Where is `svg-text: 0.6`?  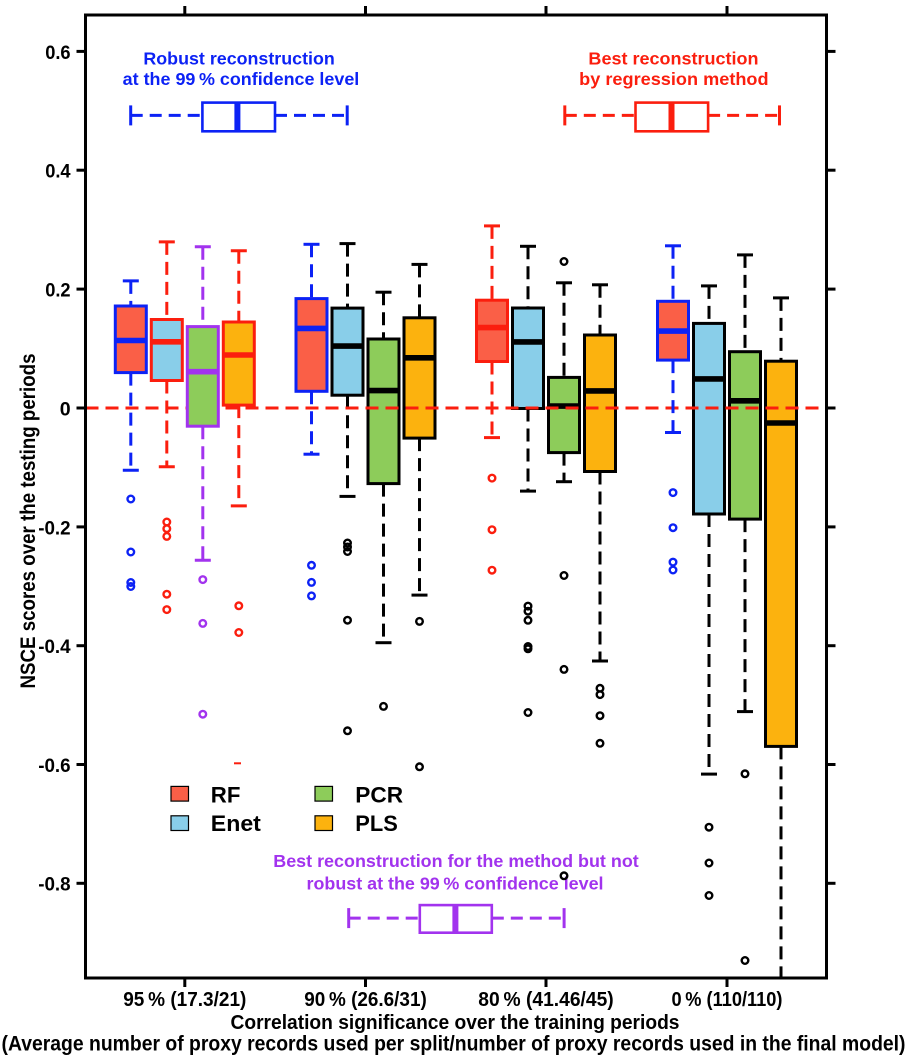
svg-text: 0.6 is located at coordinates (57, 53).